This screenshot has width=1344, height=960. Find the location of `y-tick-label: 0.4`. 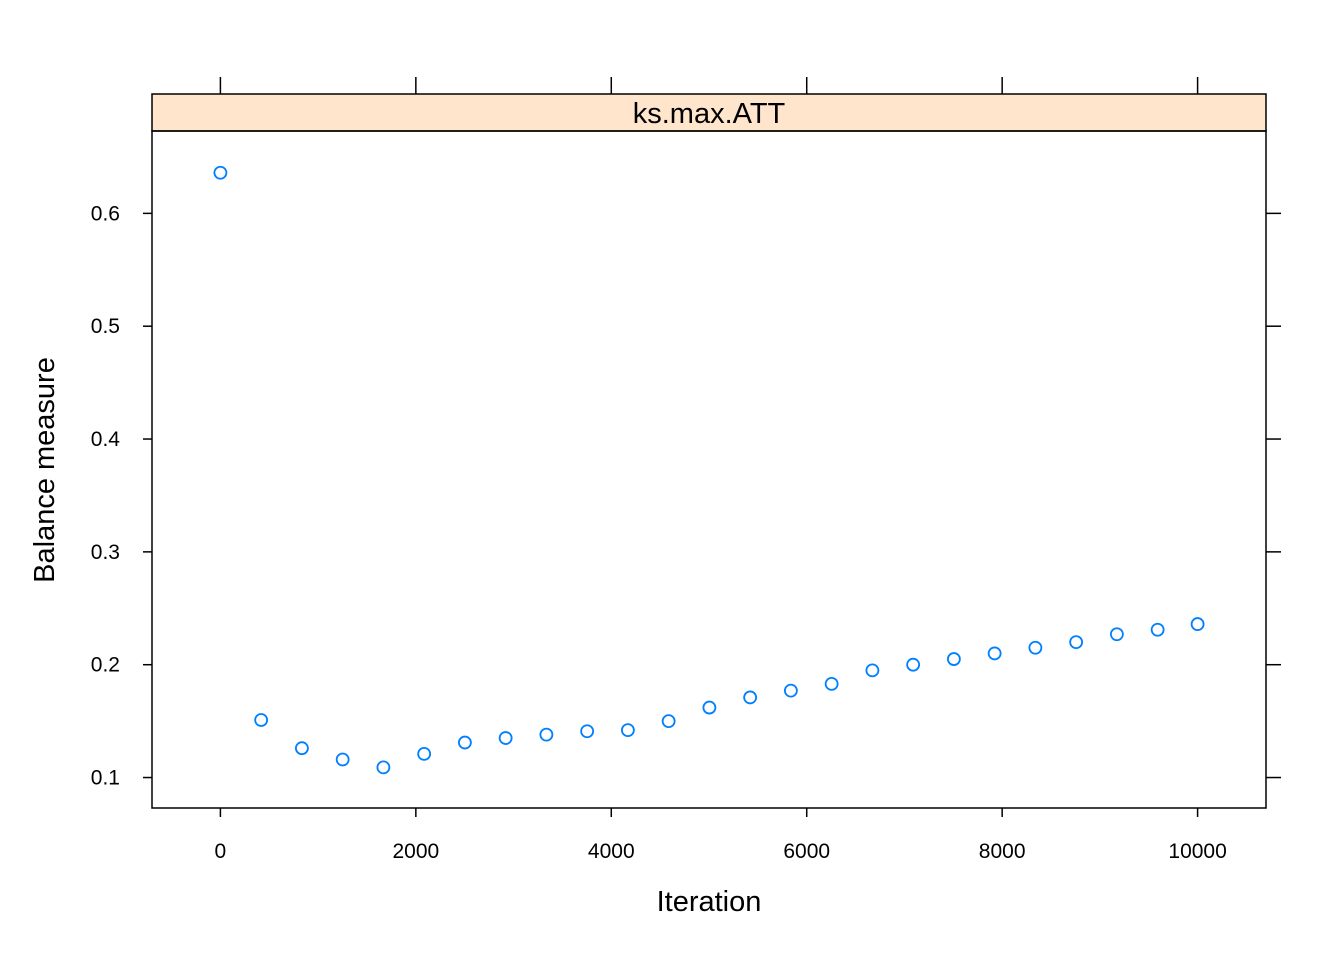

y-tick-label: 0.4 is located at coordinates (106, 439).